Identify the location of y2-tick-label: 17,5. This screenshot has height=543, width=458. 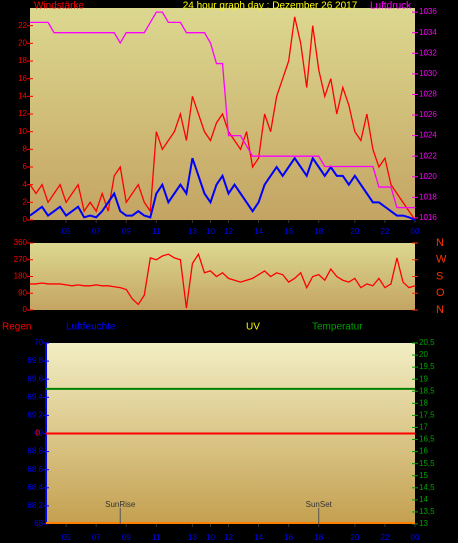
(427, 415).